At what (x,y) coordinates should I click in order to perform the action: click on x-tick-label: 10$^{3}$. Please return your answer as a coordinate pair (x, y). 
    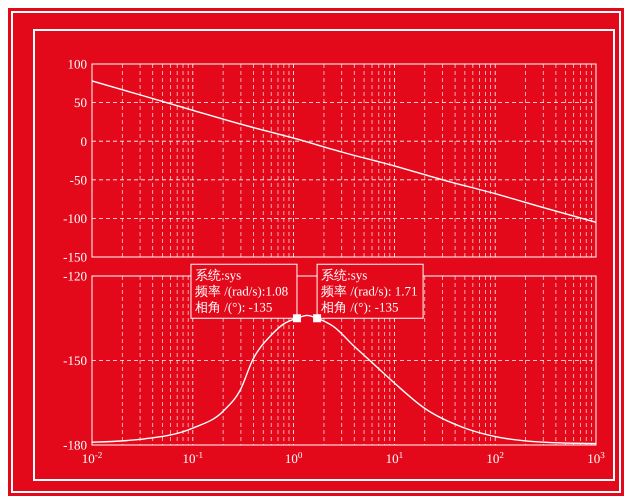
    Looking at the image, I should click on (596, 458).